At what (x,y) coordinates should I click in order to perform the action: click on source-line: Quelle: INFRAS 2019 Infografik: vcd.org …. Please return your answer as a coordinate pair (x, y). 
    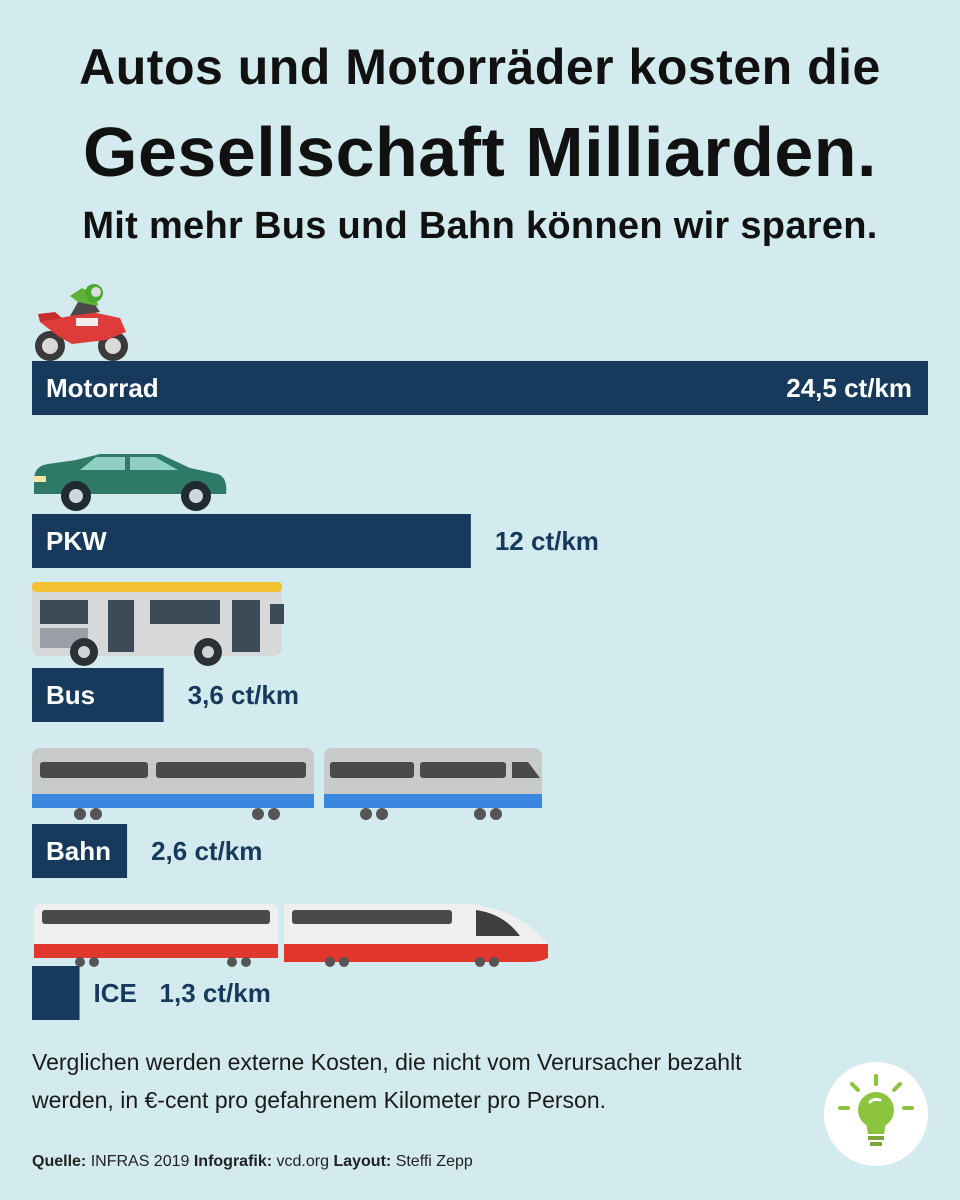
    Looking at the image, I should click on (252, 1162).